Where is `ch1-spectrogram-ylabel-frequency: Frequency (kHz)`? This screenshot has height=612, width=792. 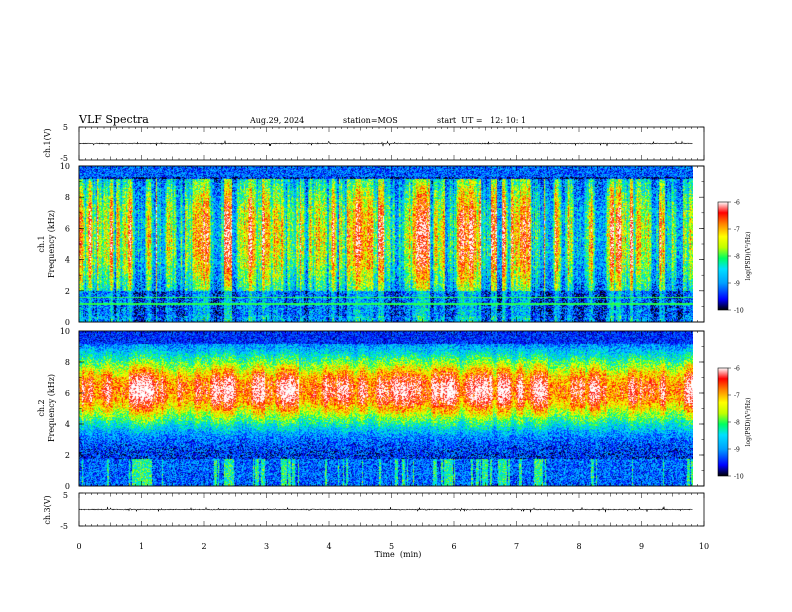
ch1-spectrogram-ylabel-frequency: Frequency (kHz) is located at coordinates (51, 244).